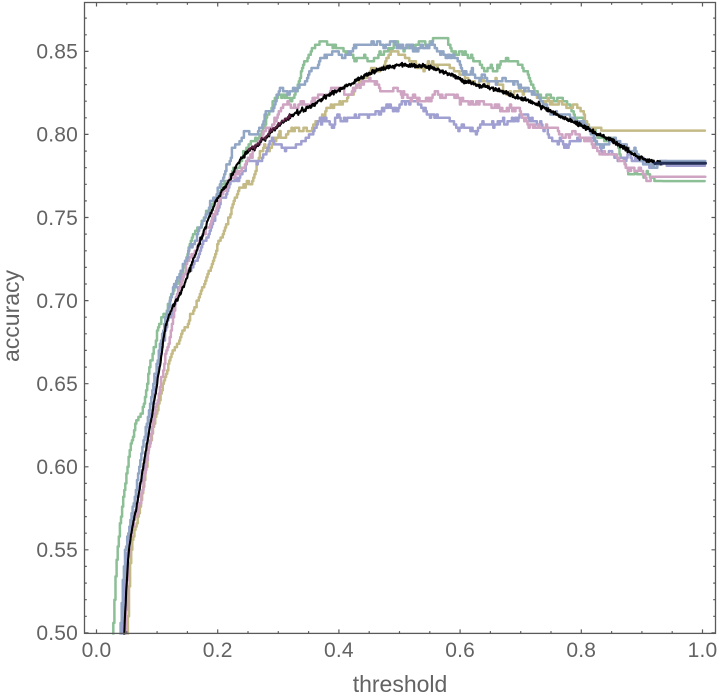 The width and height of the screenshot is (720, 698). What do you see at coordinates (57, 135) in the screenshot?
I see `svg-text: 0.80` at bounding box center [57, 135].